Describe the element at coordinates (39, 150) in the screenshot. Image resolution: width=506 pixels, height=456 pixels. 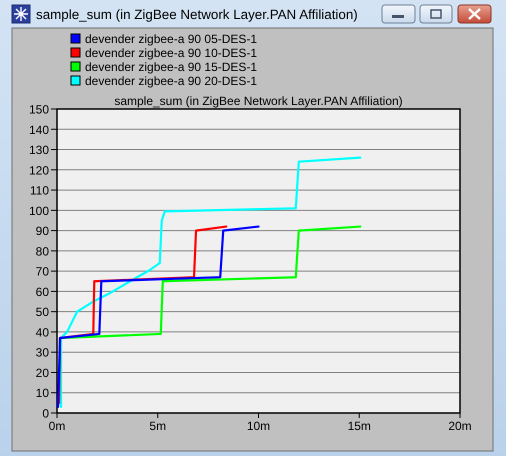
I see `y-tick-label: 130` at that location.